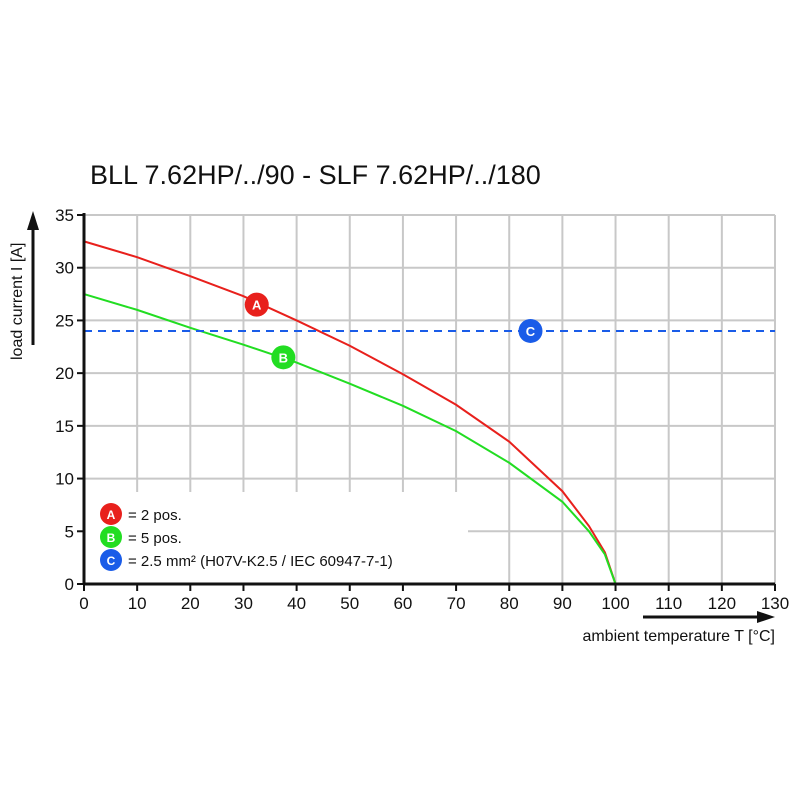 This screenshot has height=800, width=800. What do you see at coordinates (509, 603) in the screenshot?
I see `x-tick-label: 80` at bounding box center [509, 603].